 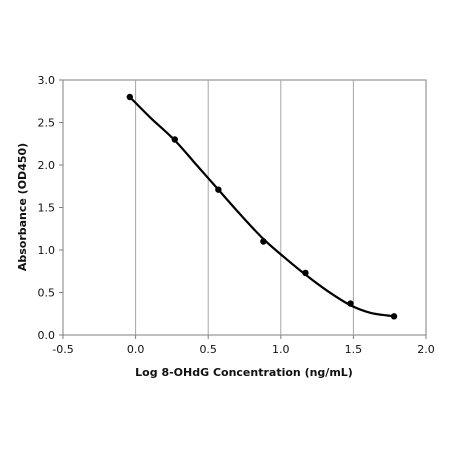 I want to click on y-tick-label: 0.5, so click(x=47, y=293).